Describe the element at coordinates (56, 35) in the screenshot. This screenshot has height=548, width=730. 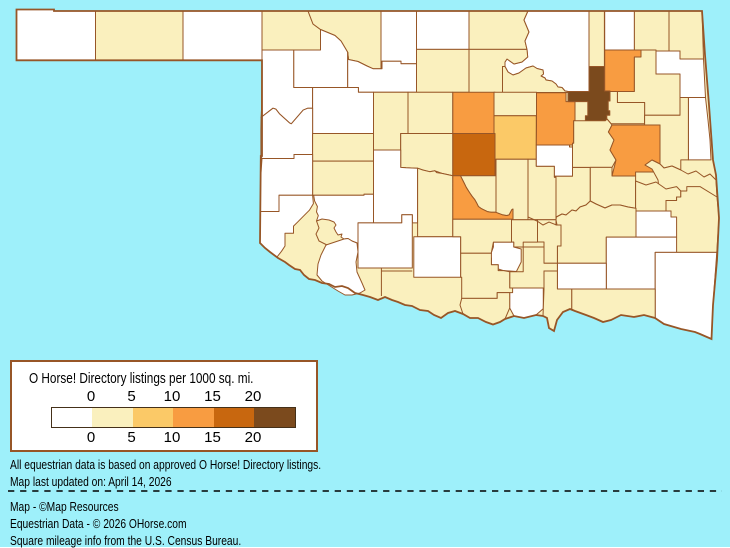
I see `county-cimarron` at that location.